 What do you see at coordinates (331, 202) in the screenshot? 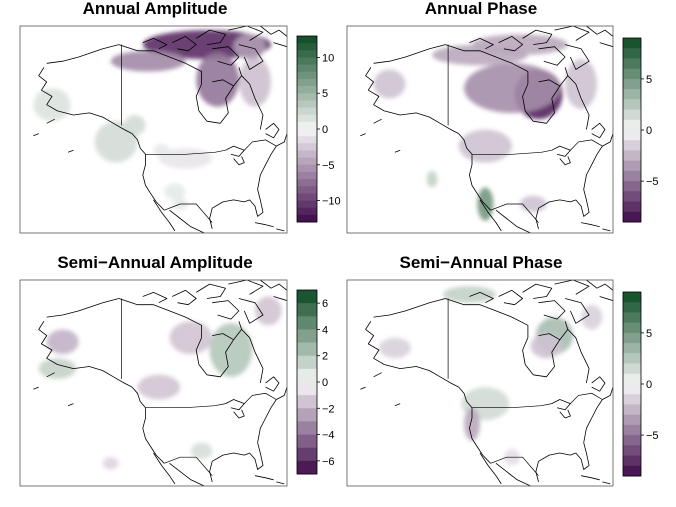
I see `colorbar-tick-label: −10` at bounding box center [331, 202].